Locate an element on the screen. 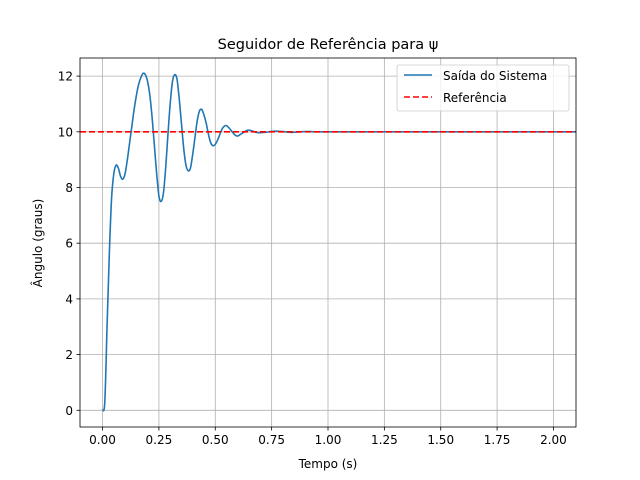 This screenshot has width=640, height=480. legend: Saída do Sistema Referência is located at coordinates (483, 88).